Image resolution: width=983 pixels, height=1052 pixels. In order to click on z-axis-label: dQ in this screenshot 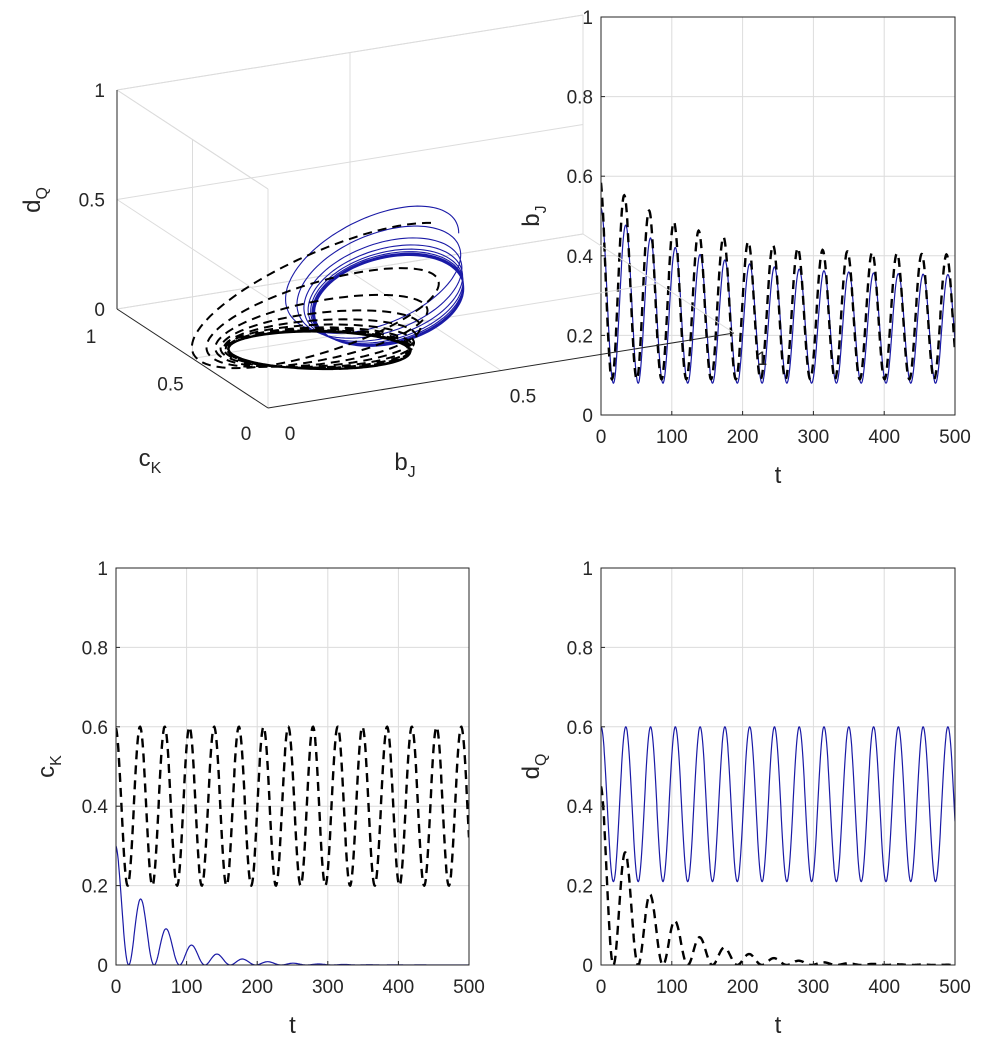, I will do `click(35, 200)`.